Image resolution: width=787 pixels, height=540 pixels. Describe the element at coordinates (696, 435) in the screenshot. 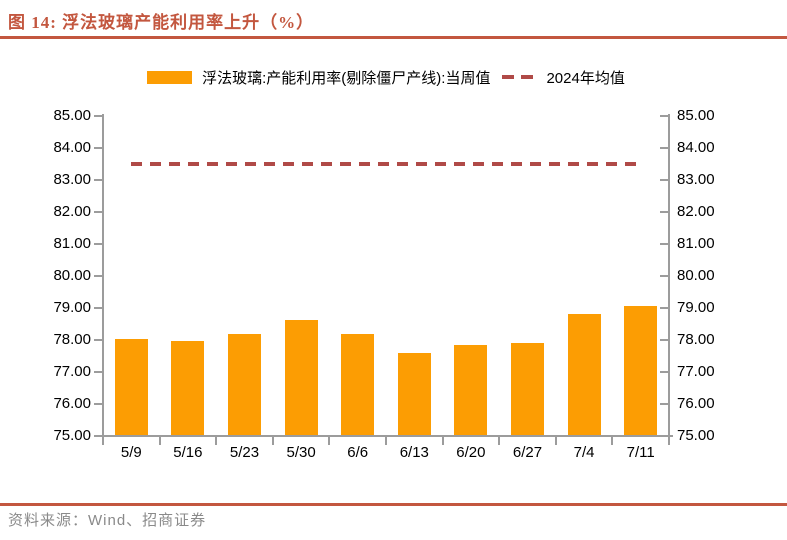

I see `y-axis-label-right: 75.00` at that location.